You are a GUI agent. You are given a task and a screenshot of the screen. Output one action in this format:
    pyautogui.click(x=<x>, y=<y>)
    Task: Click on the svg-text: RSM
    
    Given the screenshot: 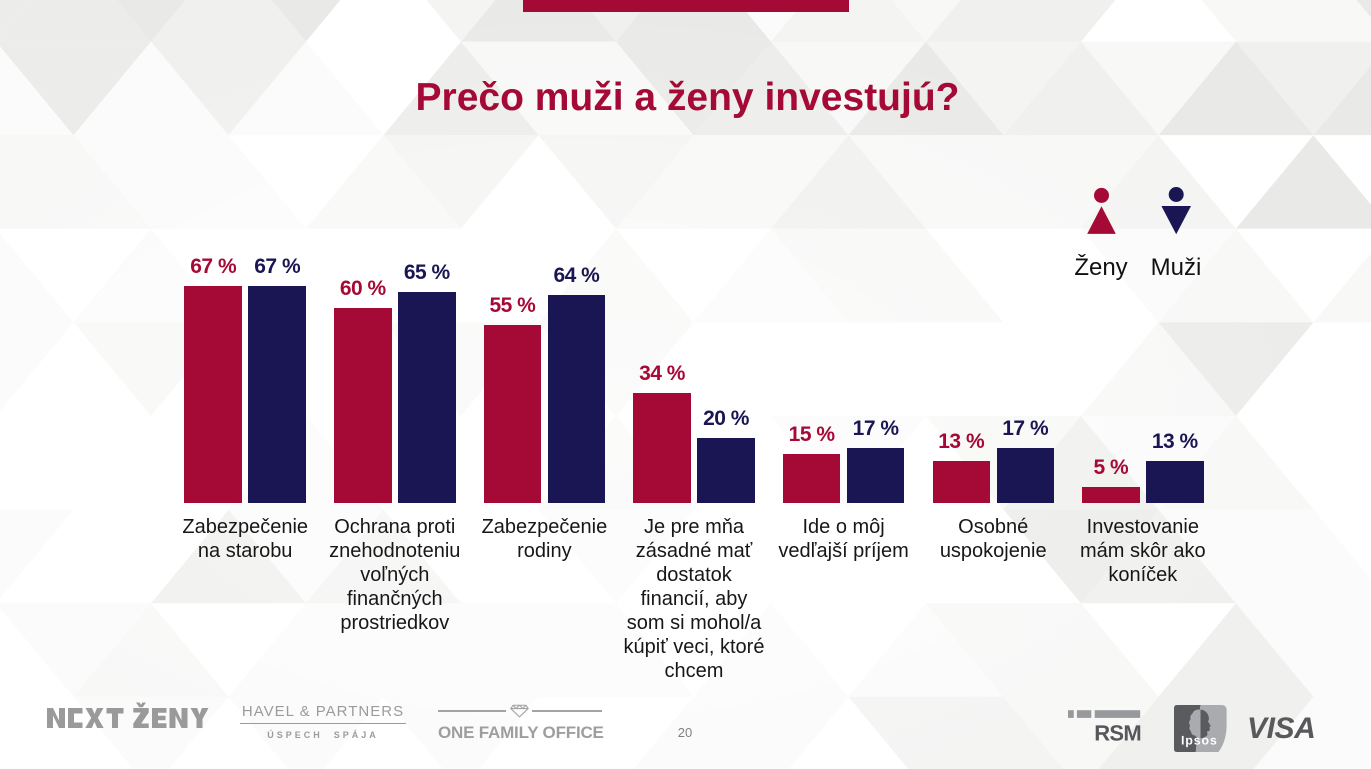 What is the action you would take?
    pyautogui.click(x=1117, y=731)
    